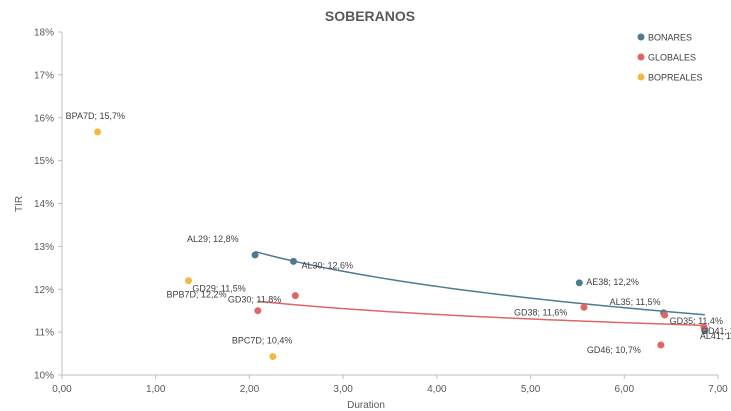 The width and height of the screenshot is (731, 411). Describe the element at coordinates (480, 313) in the screenshot. I see `trendline-globales` at that location.